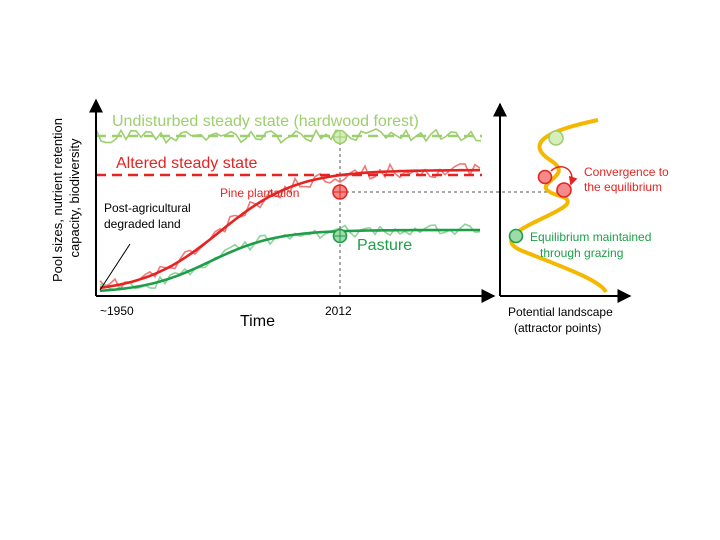 This screenshot has width=720, height=540. Describe the element at coordinates (556, 138) in the screenshot. I see `landscape-forest-point` at that location.